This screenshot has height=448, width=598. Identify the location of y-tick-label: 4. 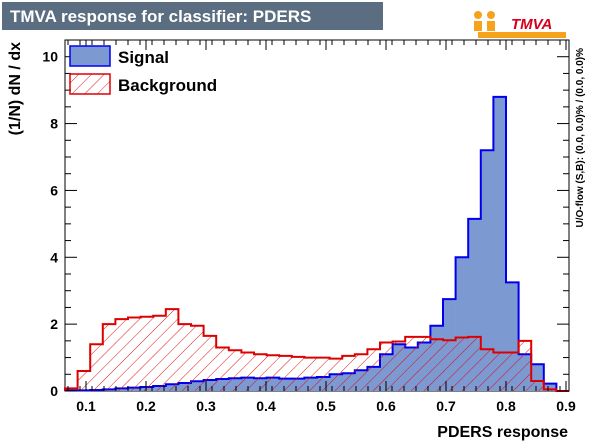
(54, 257).